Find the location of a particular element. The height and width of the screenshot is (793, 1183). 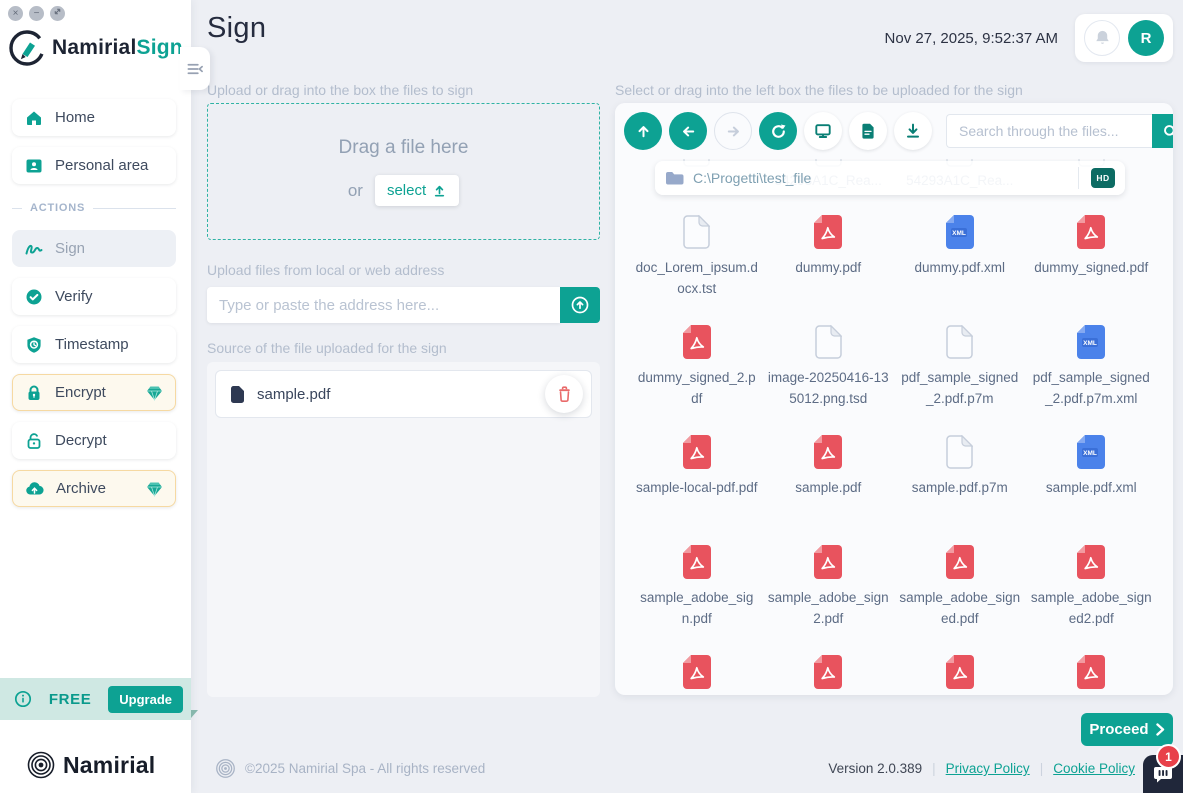

minimize-window-button: − is located at coordinates (36, 13).